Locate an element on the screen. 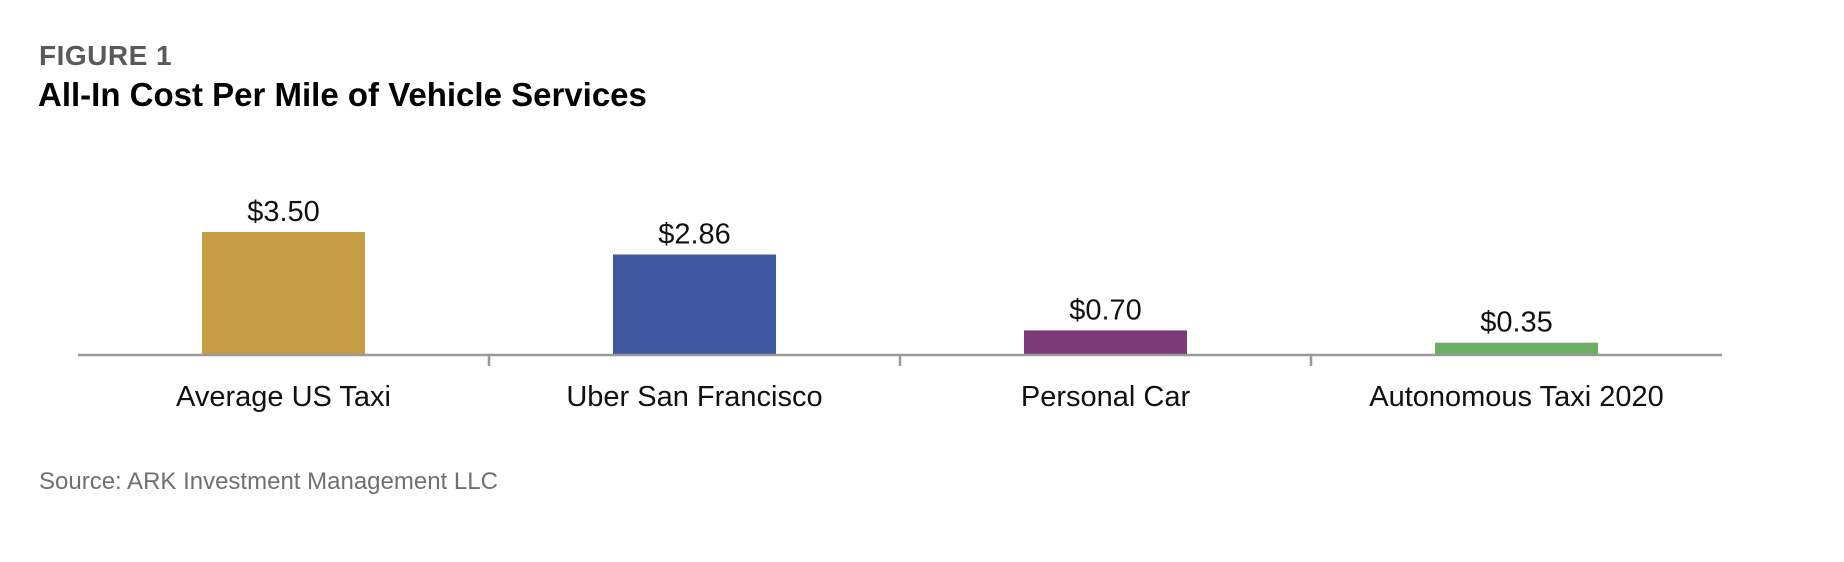 This screenshot has height=562, width=1844. value-label: $2.86 is located at coordinates (694, 234).